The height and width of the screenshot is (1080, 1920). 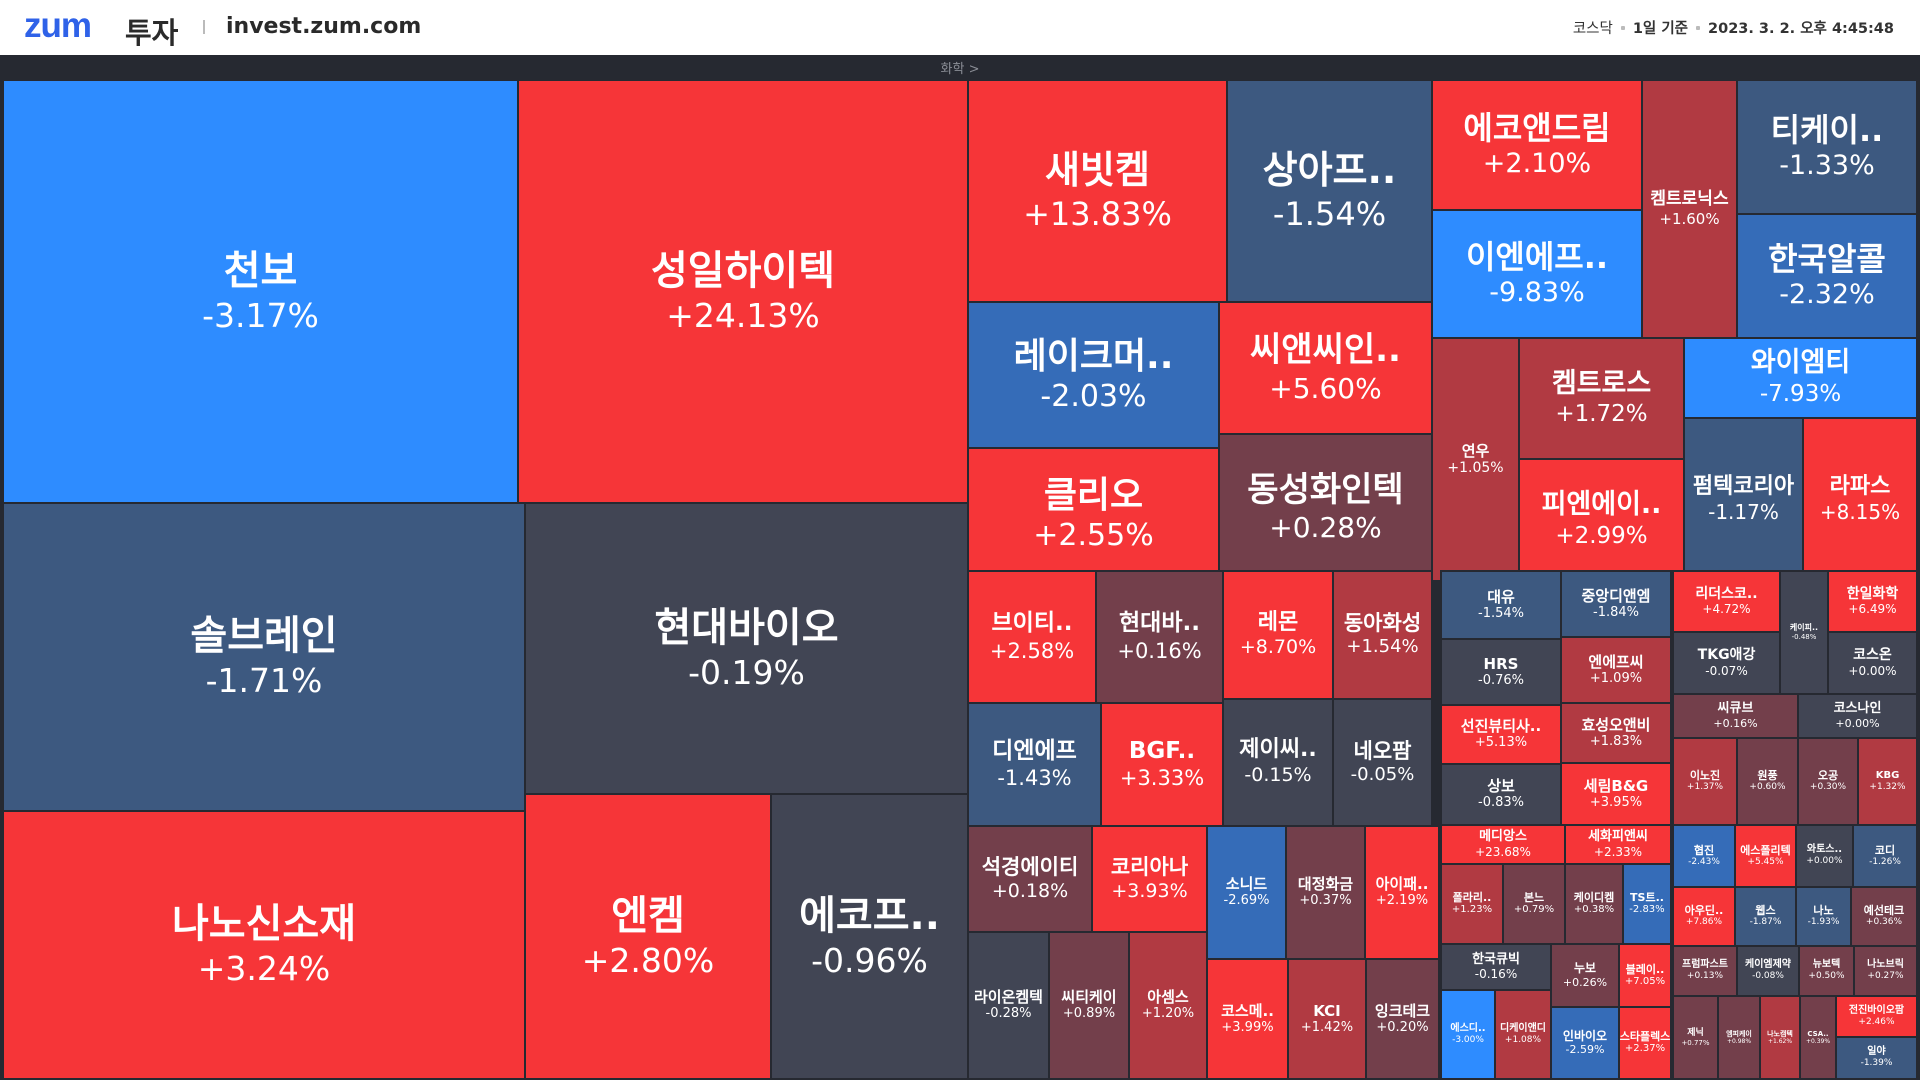 I want to click on treemap-tile: 코디 -1.26%, so click(x=1885, y=856).